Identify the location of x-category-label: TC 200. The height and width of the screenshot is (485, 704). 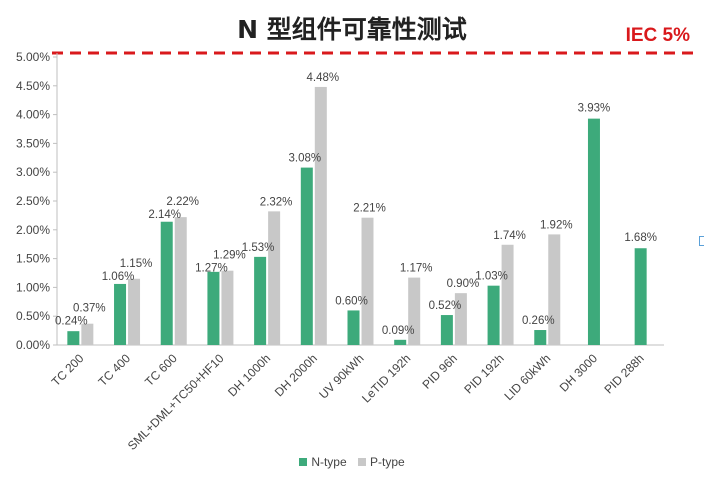
(68, 370).